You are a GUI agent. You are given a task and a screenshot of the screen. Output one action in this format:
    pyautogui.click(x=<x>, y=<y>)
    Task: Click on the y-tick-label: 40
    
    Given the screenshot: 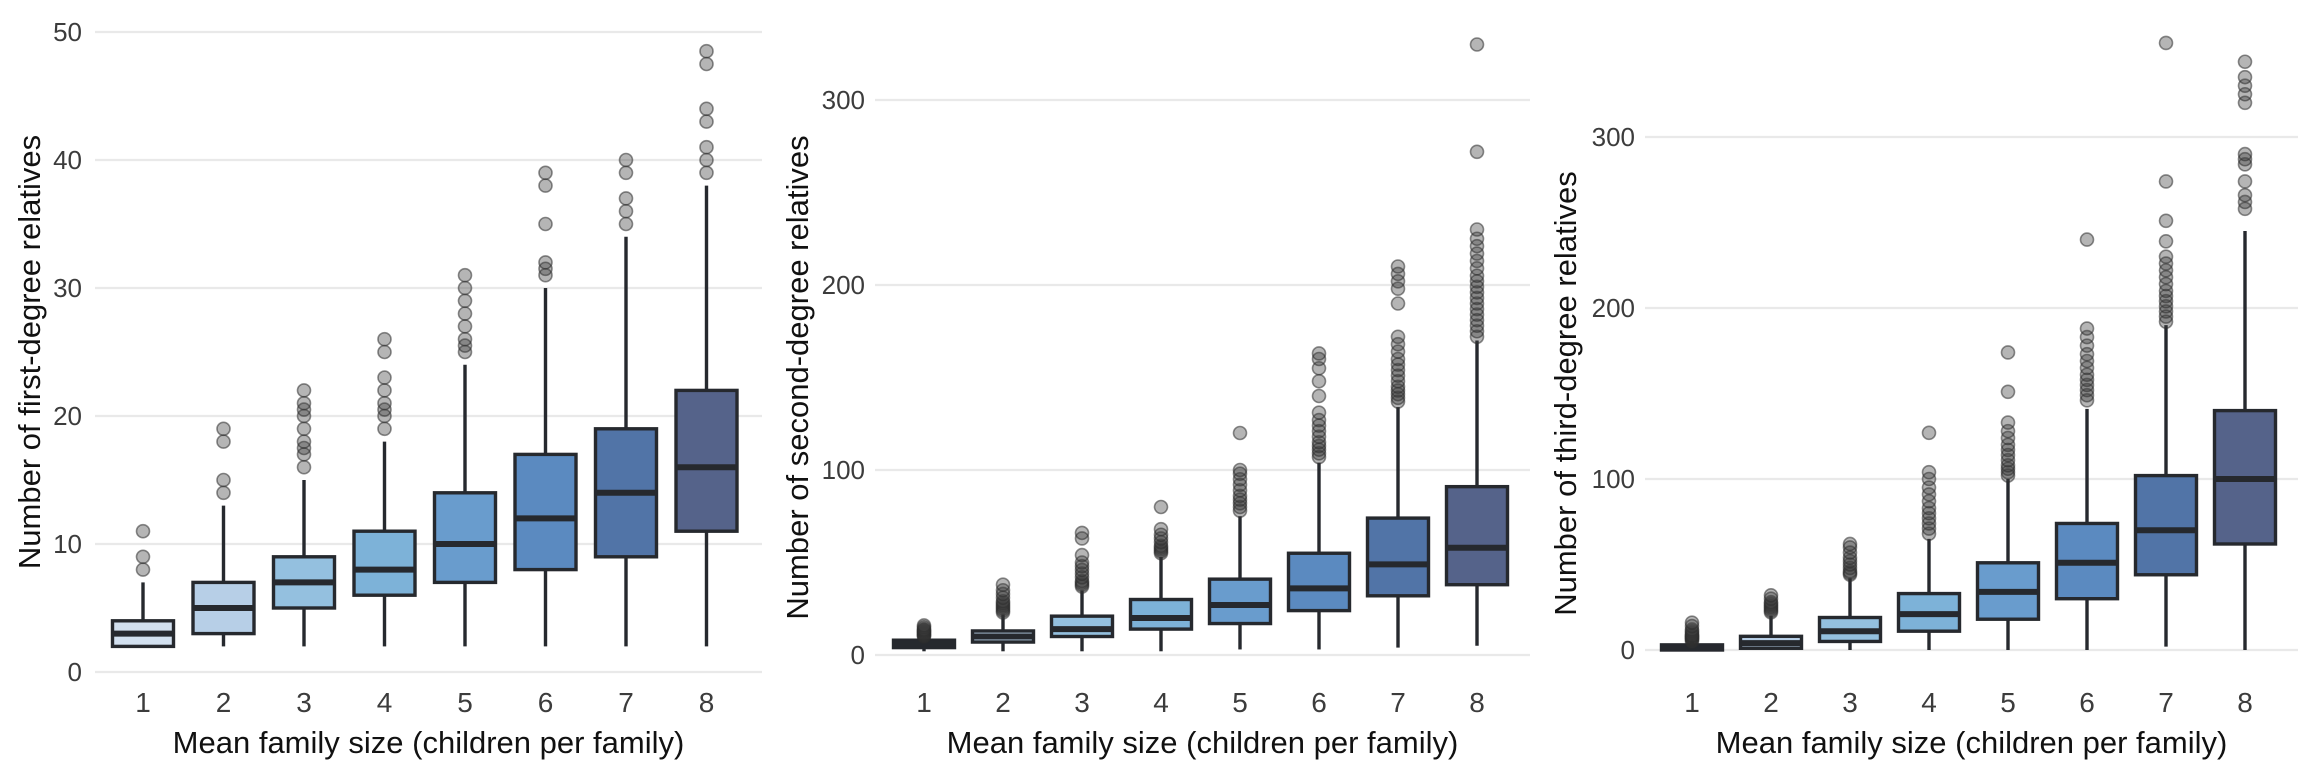 What is the action you would take?
    pyautogui.click(x=67, y=160)
    